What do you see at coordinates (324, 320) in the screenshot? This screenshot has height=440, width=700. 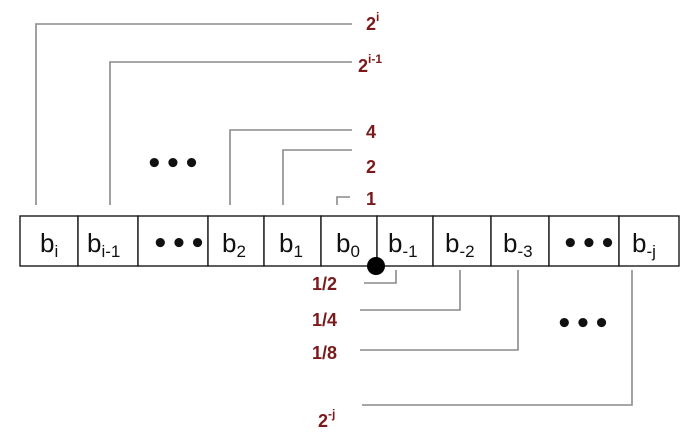 I see `weight-1-4: 1/4` at bounding box center [324, 320].